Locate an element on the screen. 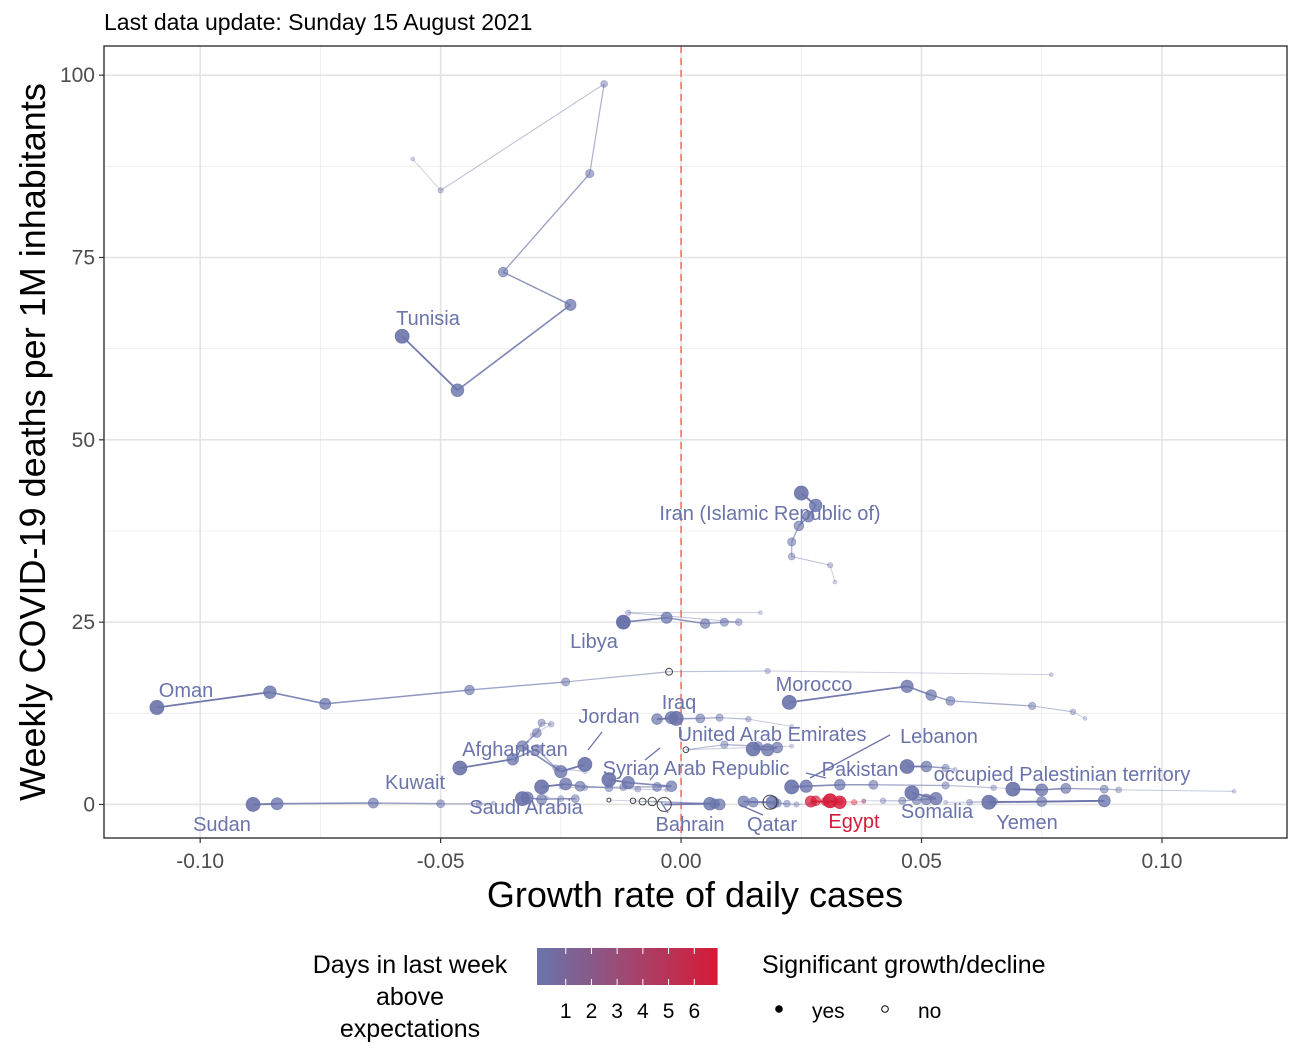  chart-subtitle: Last data update: Sunday 15 August 2021 is located at coordinates (318, 22).